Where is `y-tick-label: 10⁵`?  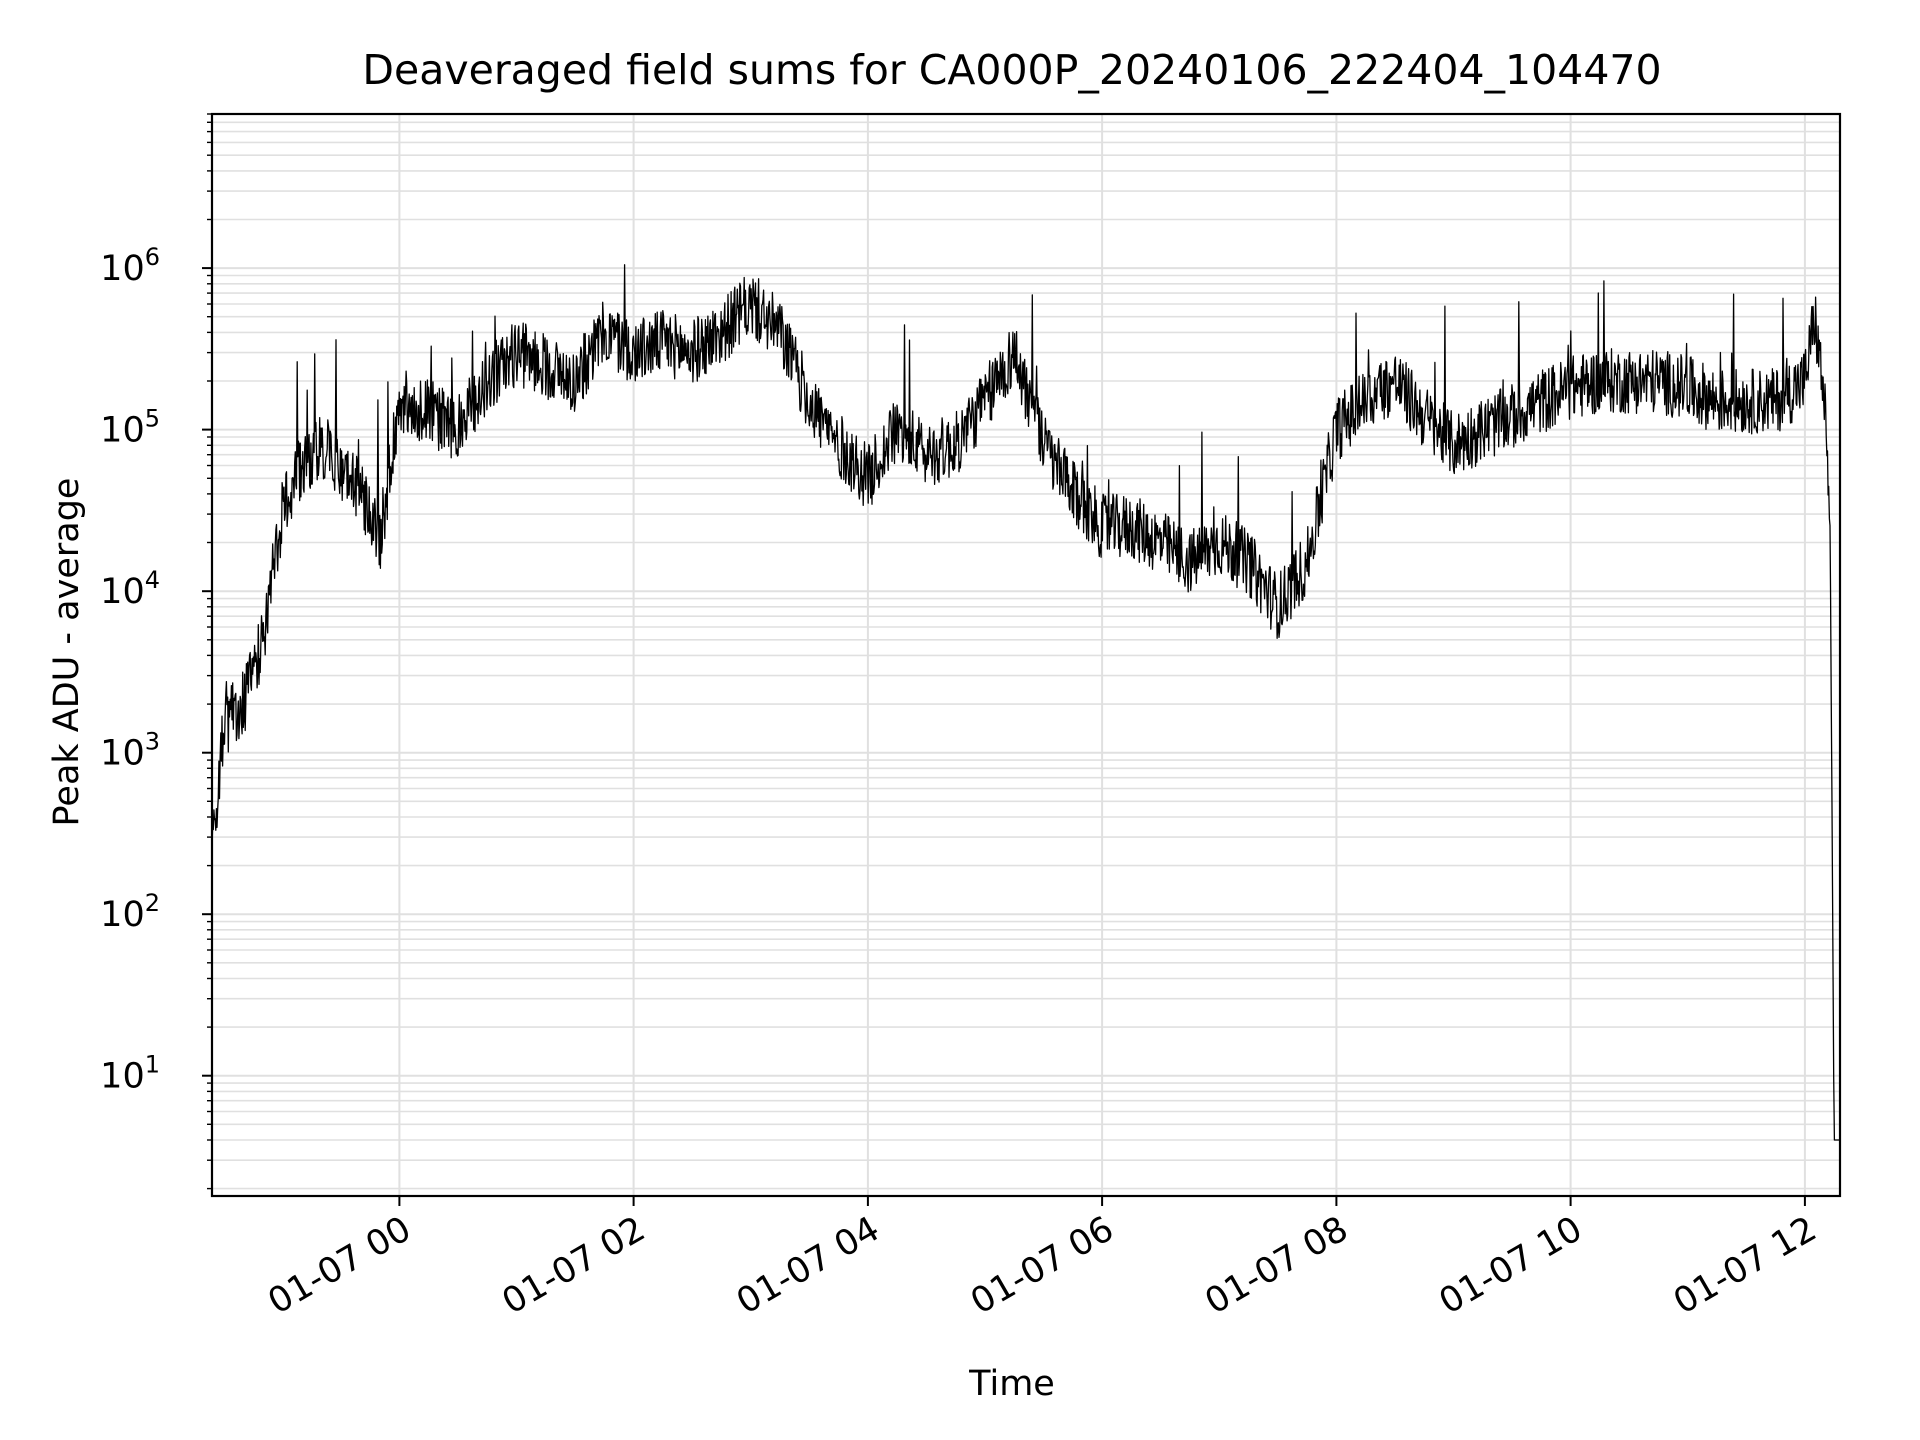 y-tick-label: 10⁵ is located at coordinates (130, 428).